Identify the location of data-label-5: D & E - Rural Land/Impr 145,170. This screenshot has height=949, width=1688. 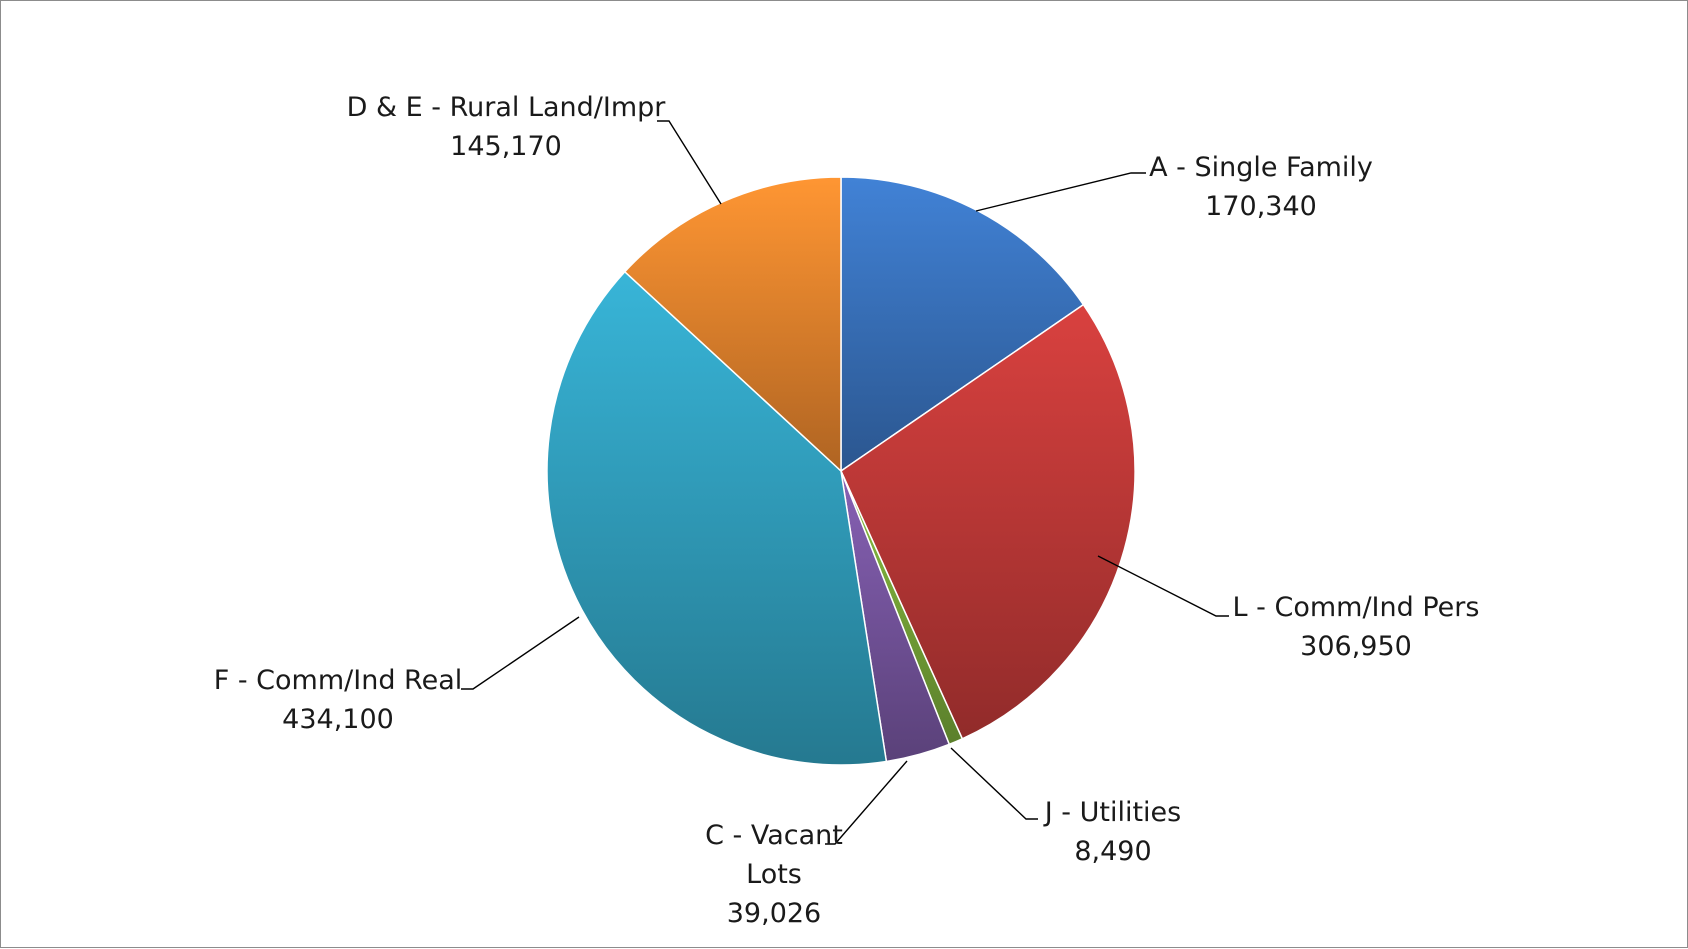
(507, 127).